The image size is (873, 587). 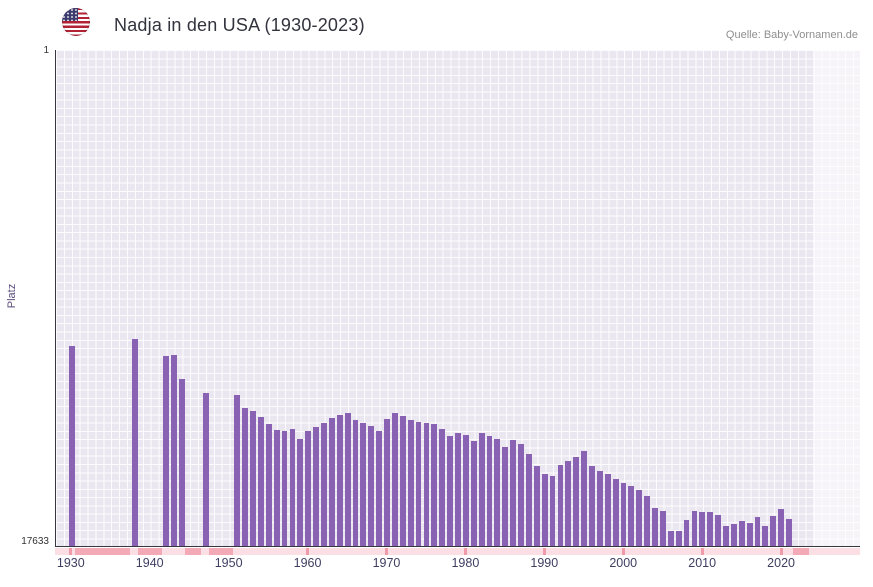 What do you see at coordinates (576, 501) in the screenshot?
I see `bar-1994` at bounding box center [576, 501].